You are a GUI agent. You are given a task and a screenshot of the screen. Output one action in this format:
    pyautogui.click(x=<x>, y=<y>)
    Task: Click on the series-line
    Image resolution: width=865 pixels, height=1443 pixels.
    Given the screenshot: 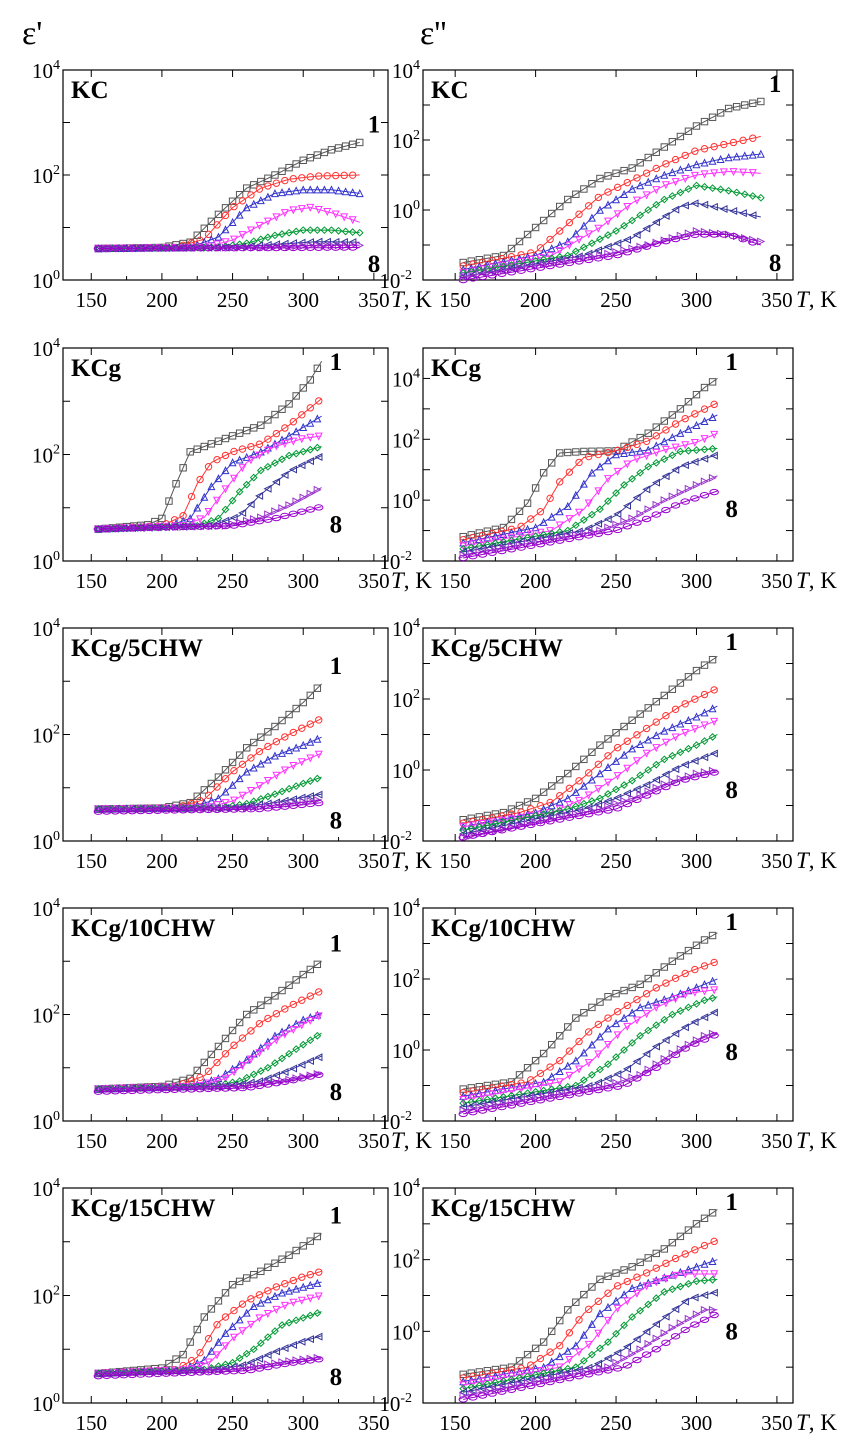 What is the action you would take?
    pyautogui.click(x=612, y=229)
    